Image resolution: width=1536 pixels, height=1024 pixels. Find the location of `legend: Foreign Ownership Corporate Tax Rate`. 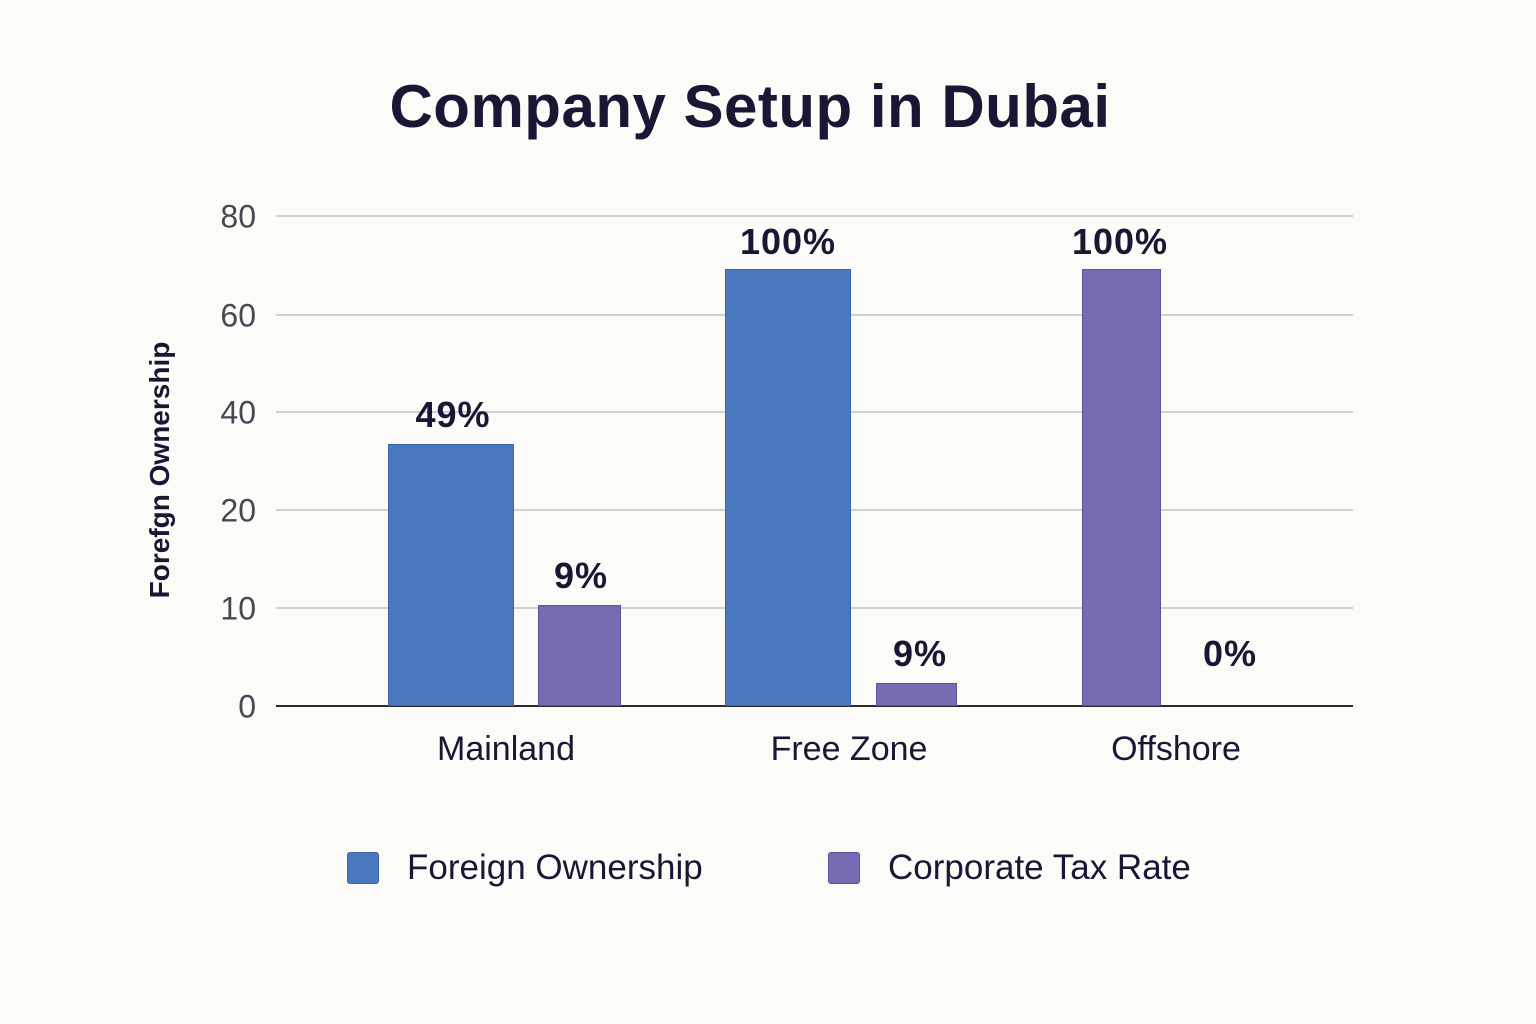

legend: Foreign Ownership Corporate Tax Rate is located at coordinates (768, 870).